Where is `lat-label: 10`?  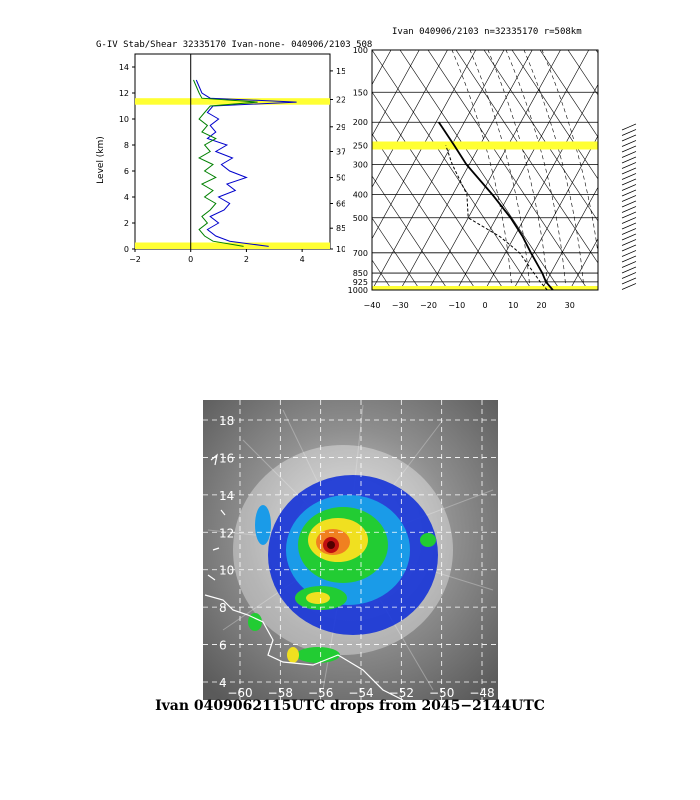
lat-label: 10 is located at coordinates (226, 571).